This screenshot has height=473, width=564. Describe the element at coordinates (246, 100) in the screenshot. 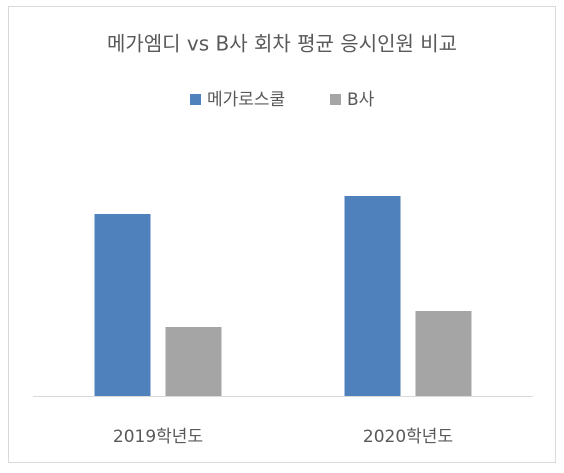

I see `legend-label: 메가로스쿨` at that location.